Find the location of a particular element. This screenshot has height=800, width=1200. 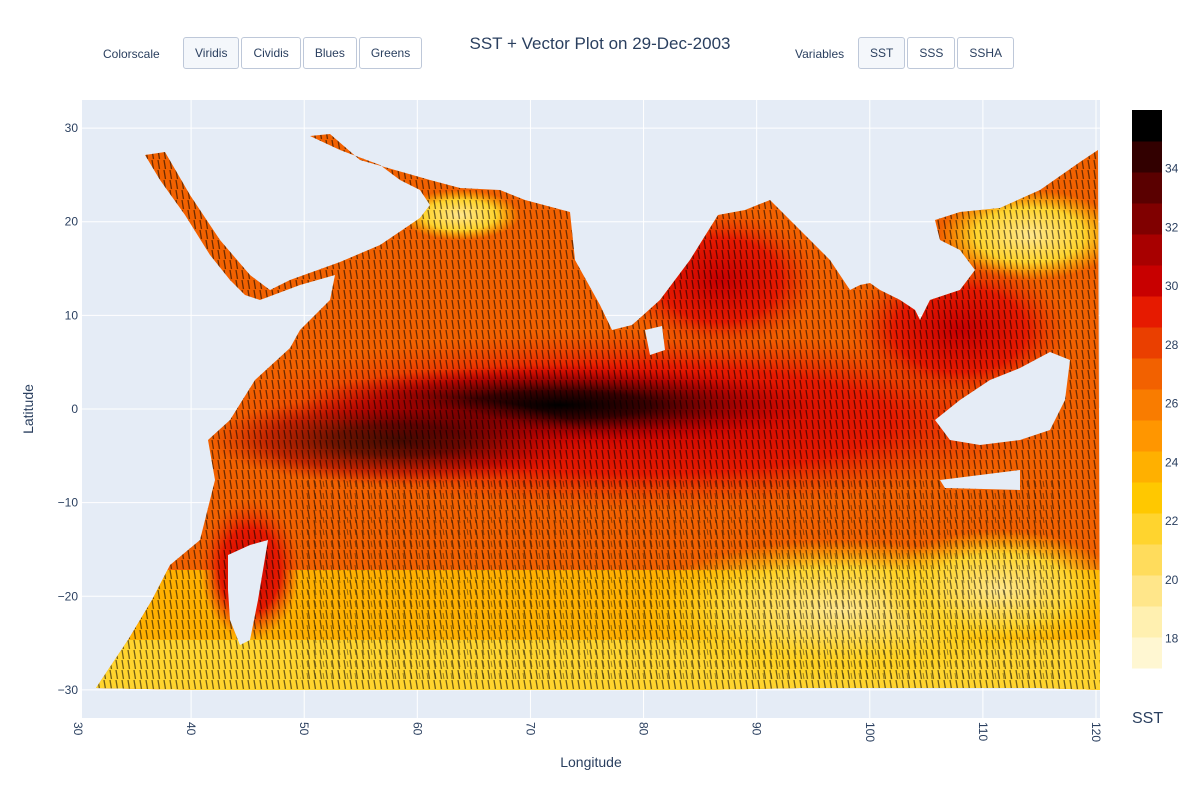

colorbar-tick-label: 18 is located at coordinates (1172, 639).